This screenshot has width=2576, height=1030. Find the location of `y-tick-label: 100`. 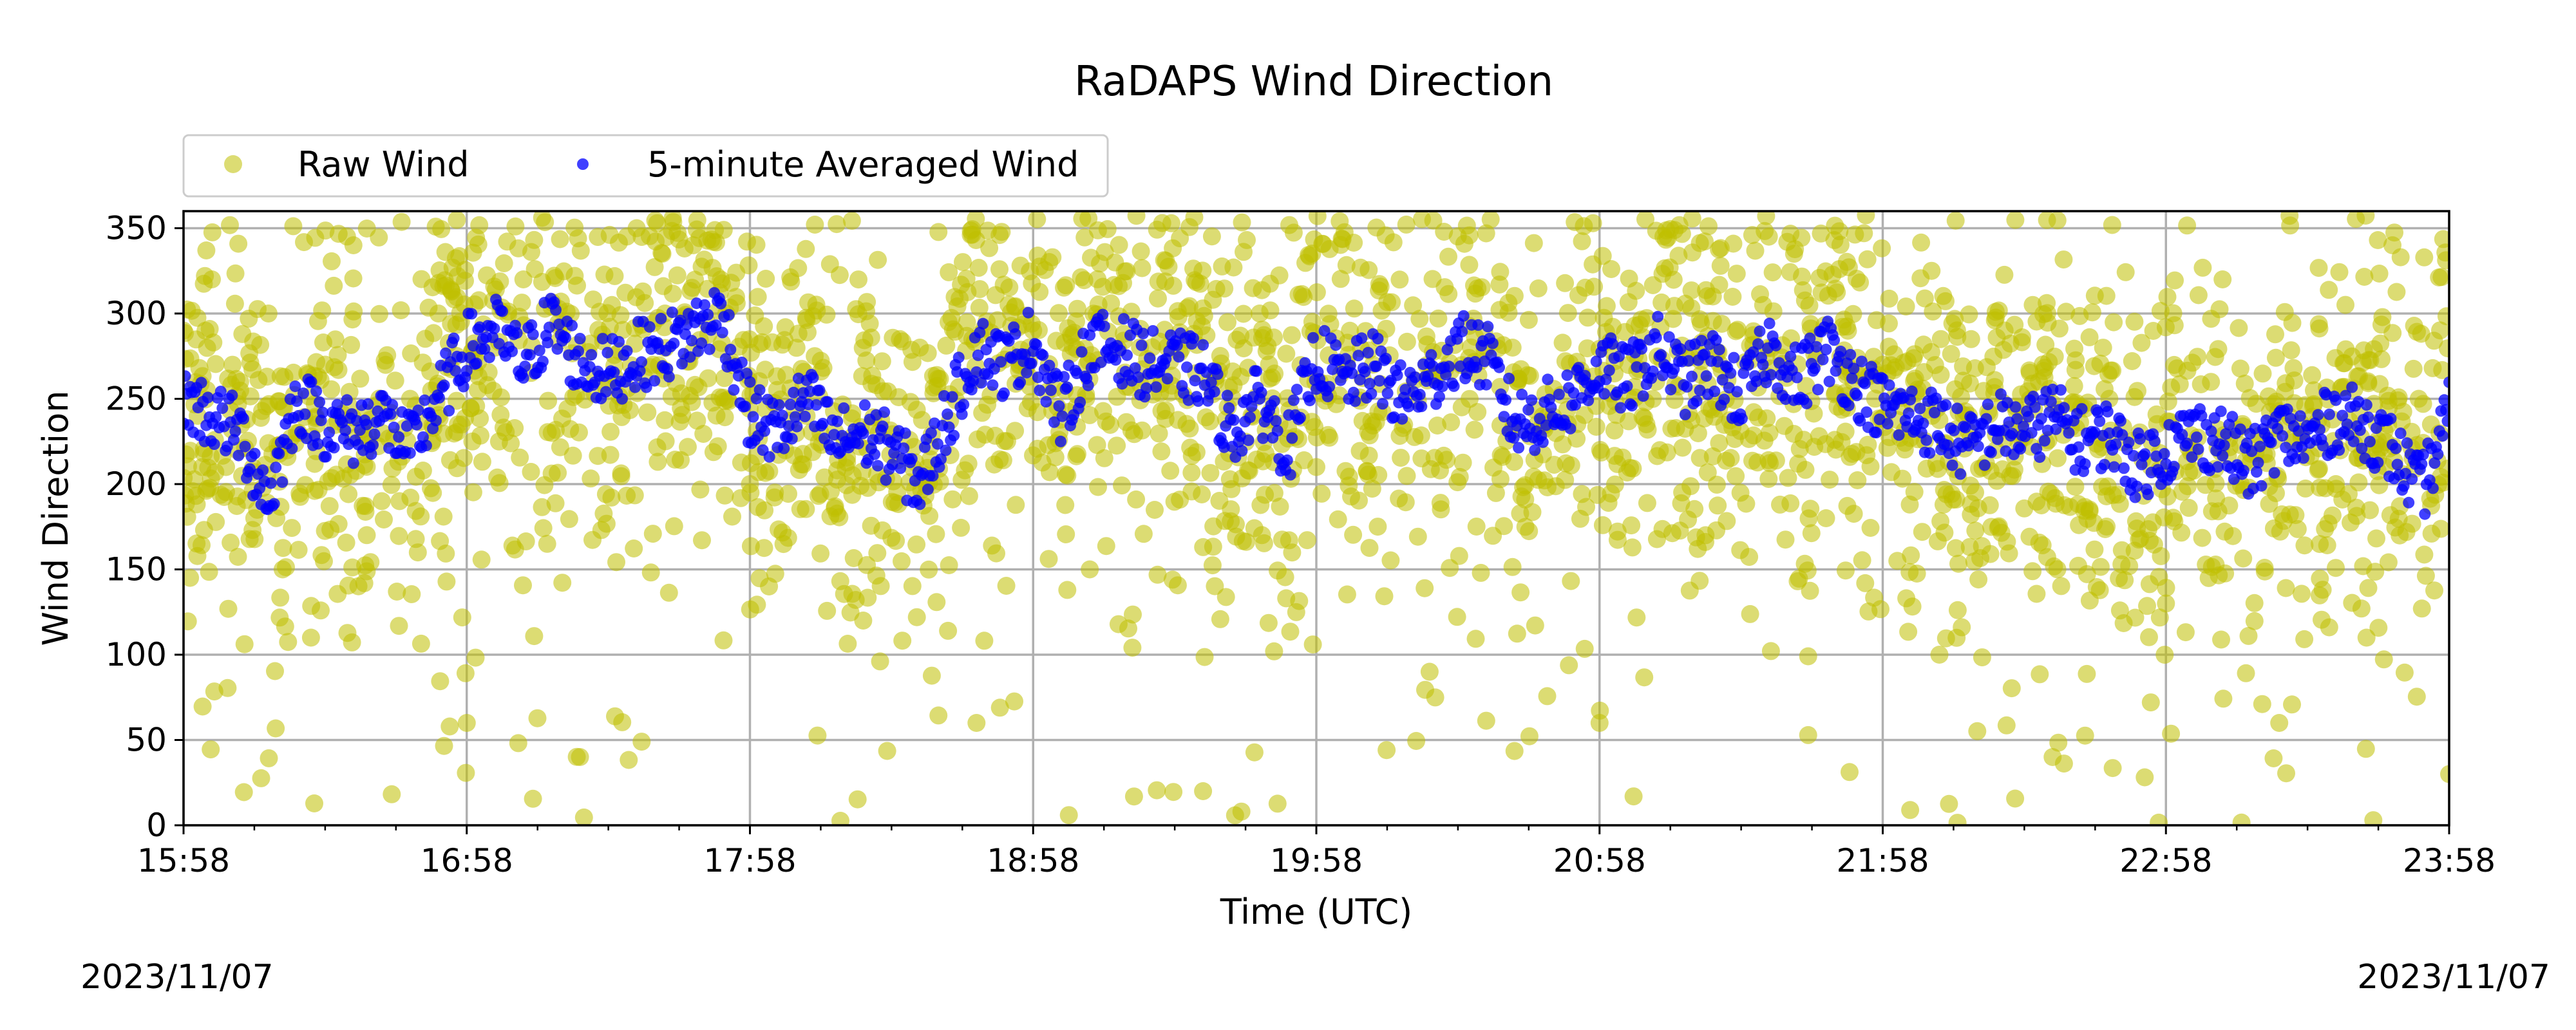

y-tick-label: 100 is located at coordinates (136, 654).